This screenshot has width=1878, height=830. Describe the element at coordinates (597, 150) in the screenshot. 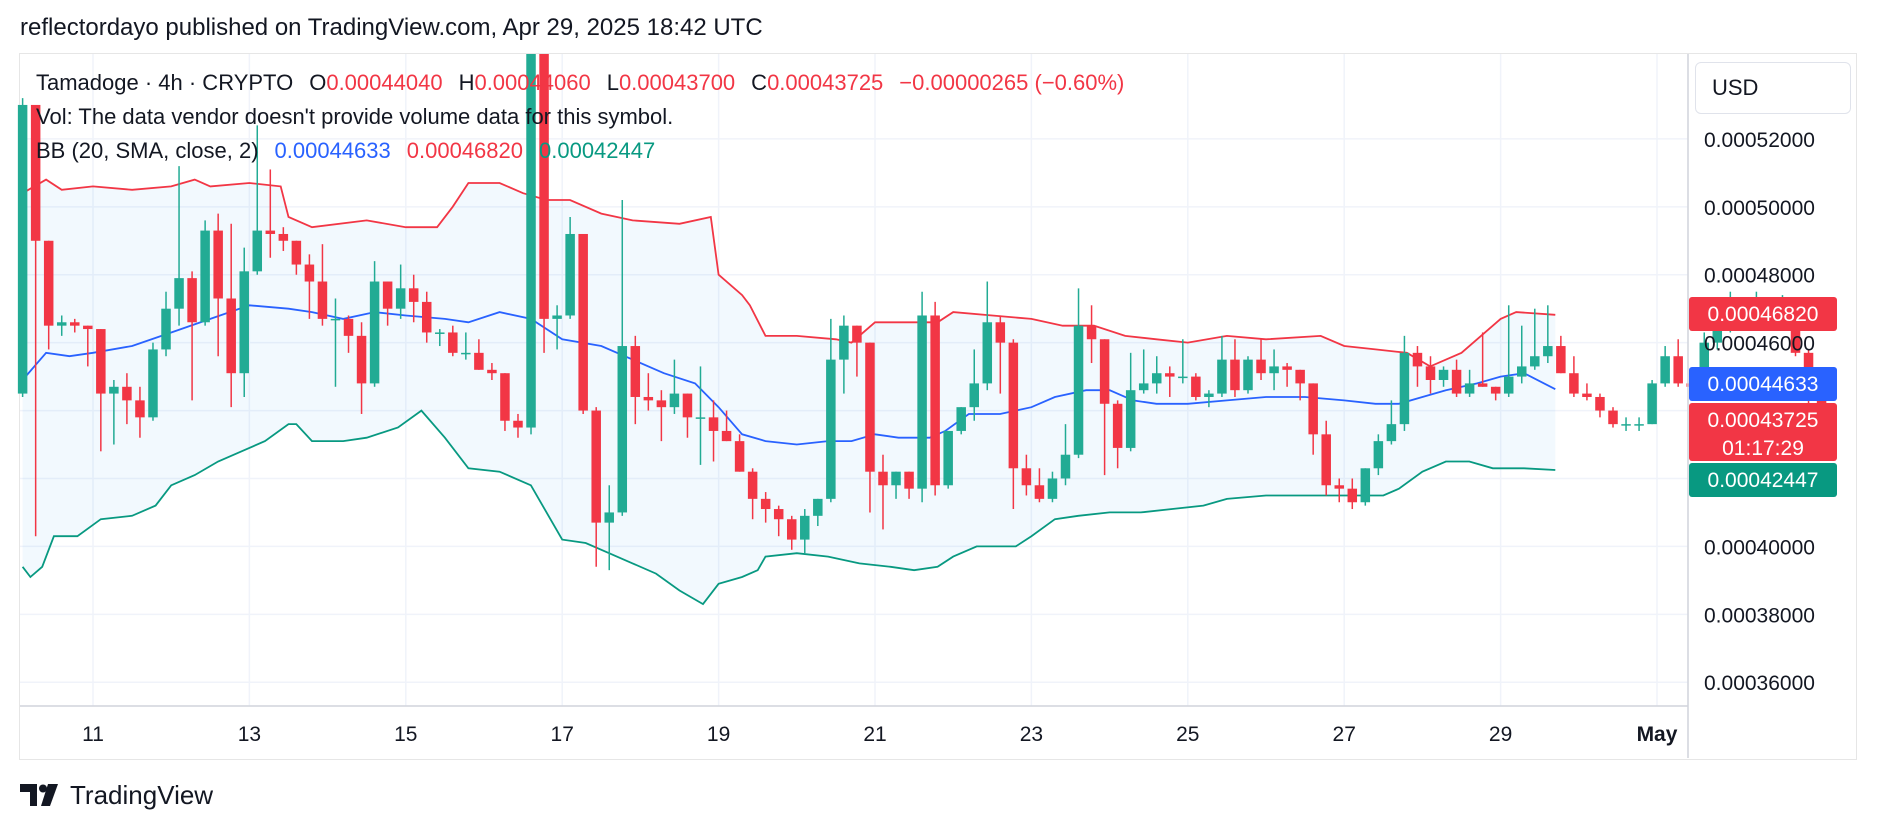

I see `bb-lower-value: 0.00042447` at that location.